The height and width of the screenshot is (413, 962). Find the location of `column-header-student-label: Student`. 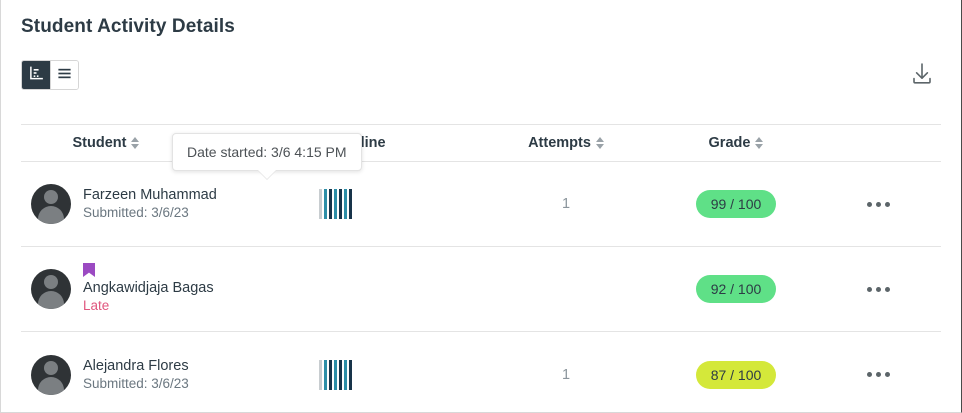

column-header-student-label: Student is located at coordinates (99, 143).